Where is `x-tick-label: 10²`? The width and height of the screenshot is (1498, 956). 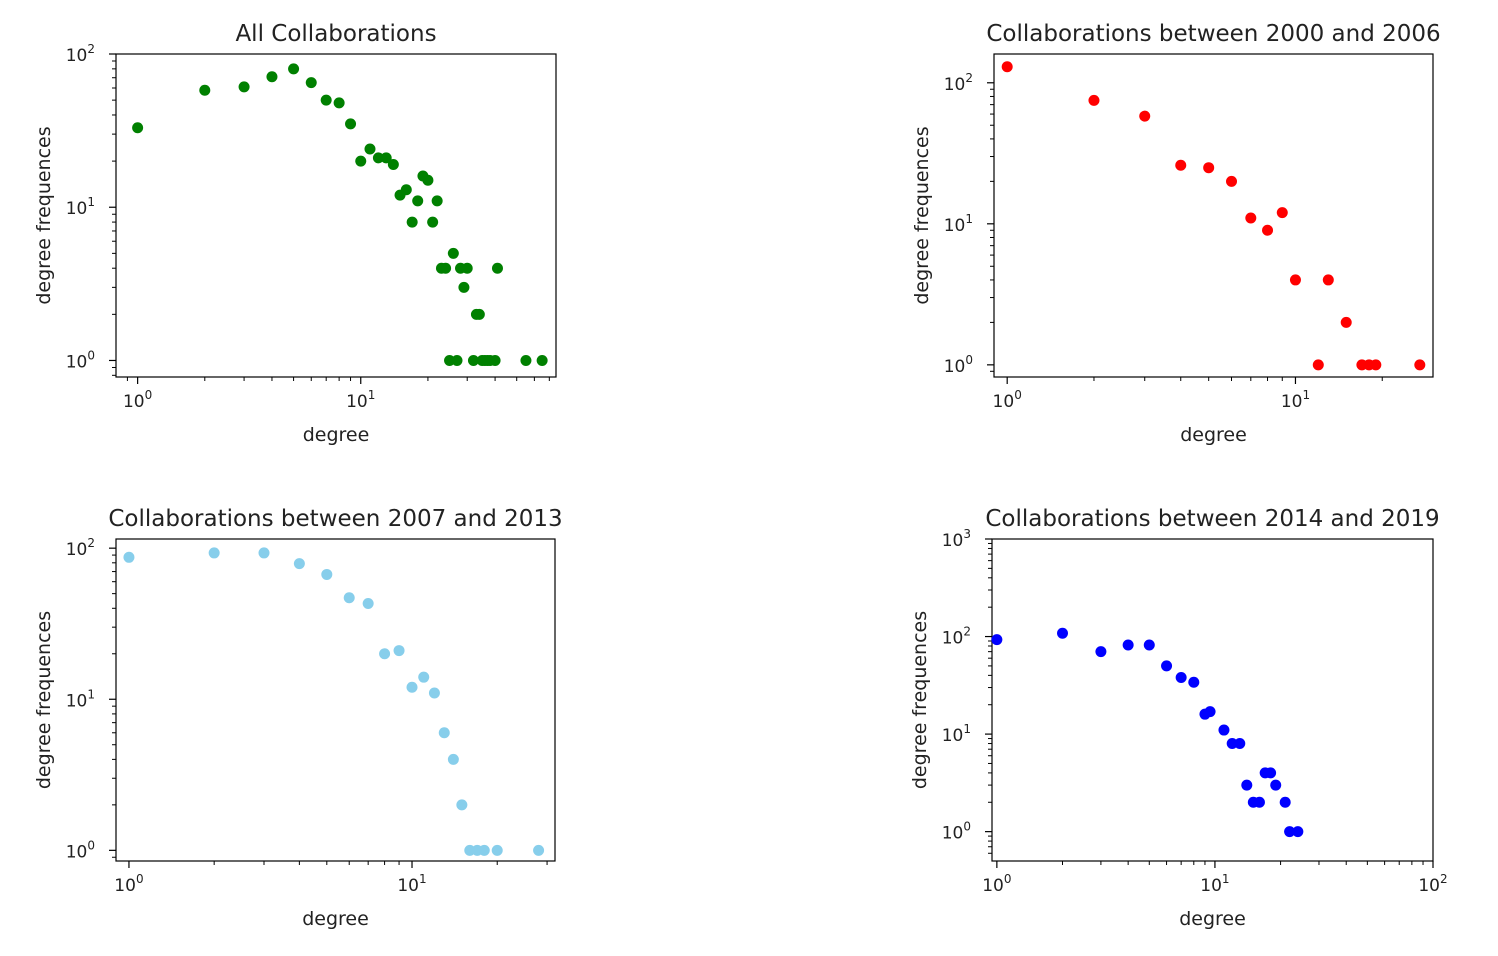 x-tick-label: 10² is located at coordinates (1432, 884).